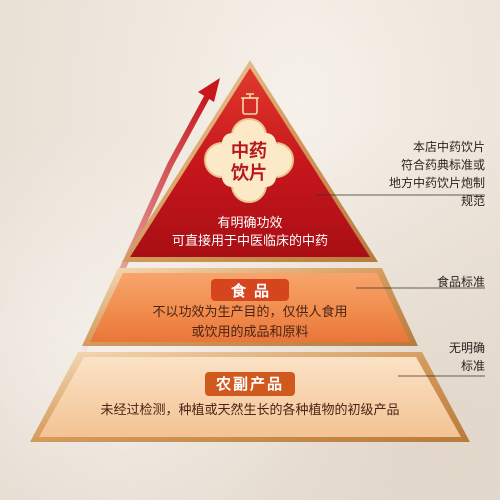  Describe the element at coordinates (448, 147) in the screenshot. I see `annotation-top-line1: 本店中药饮片` at that location.